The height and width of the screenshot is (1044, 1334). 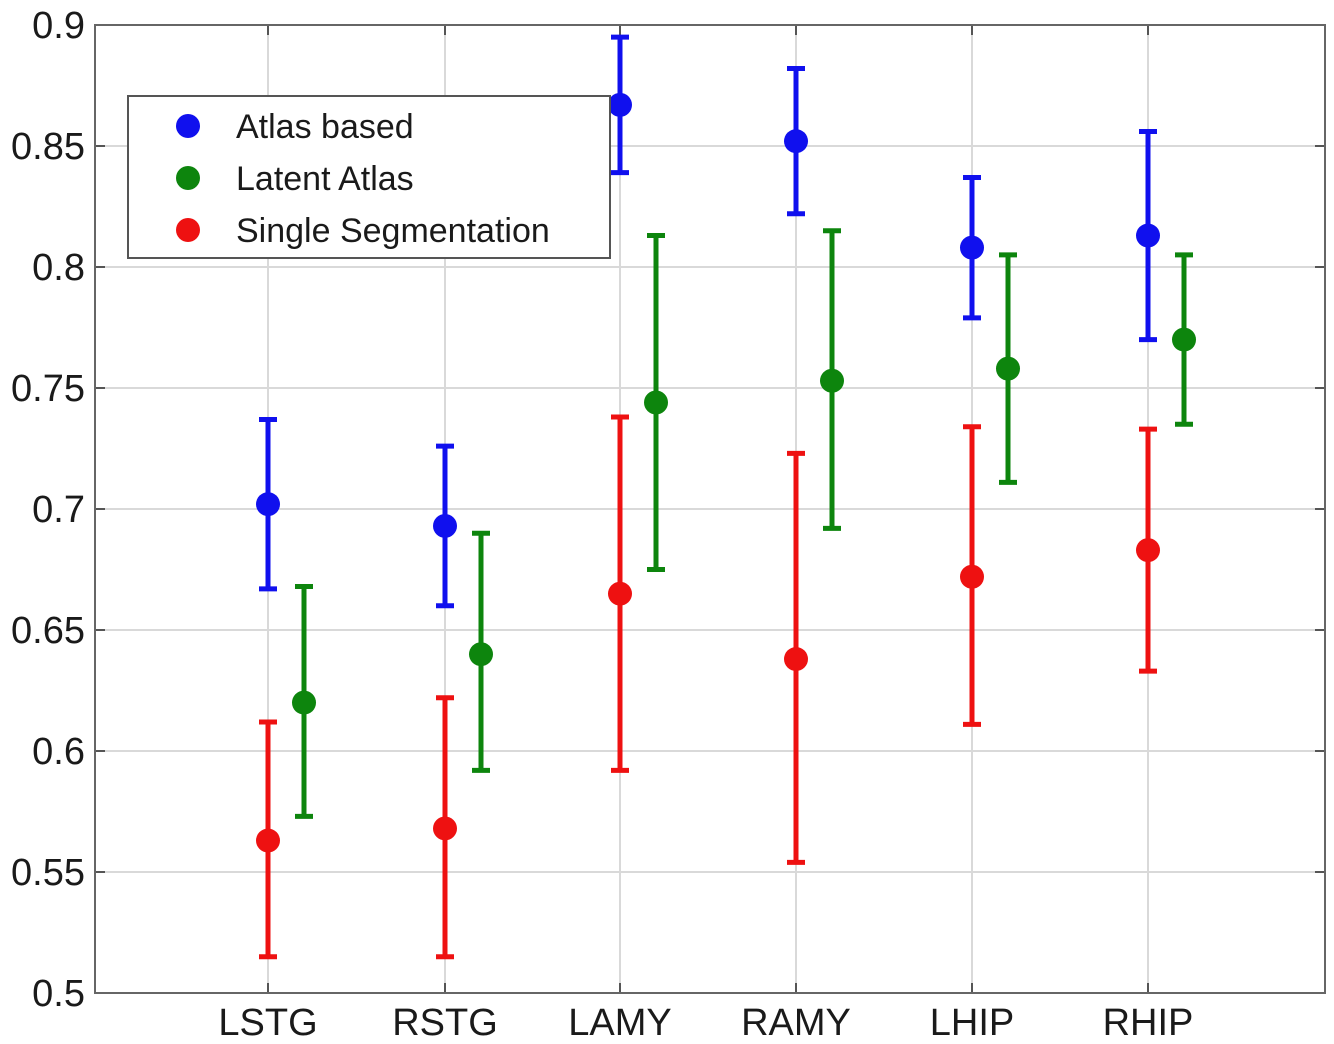 I want to click on y-tick-label: 0.5, so click(x=58, y=994).